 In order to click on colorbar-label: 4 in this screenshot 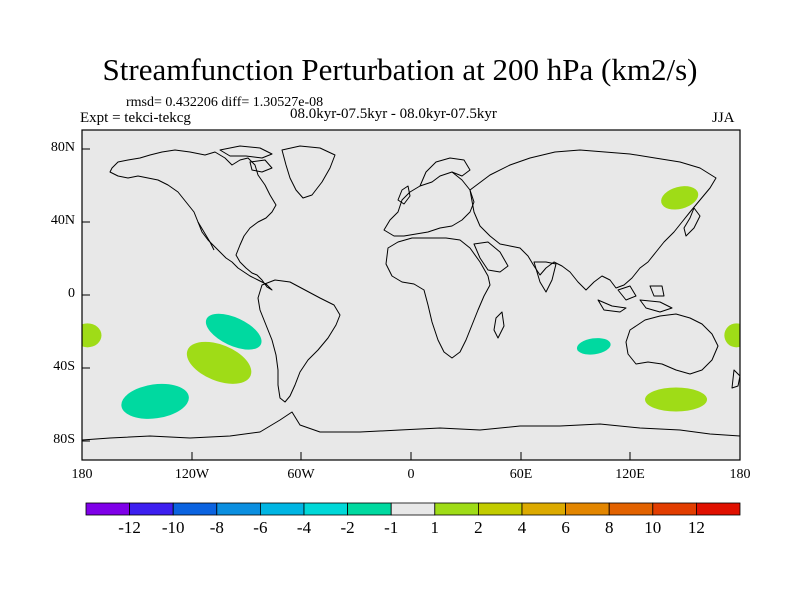, I will do `click(522, 527)`.